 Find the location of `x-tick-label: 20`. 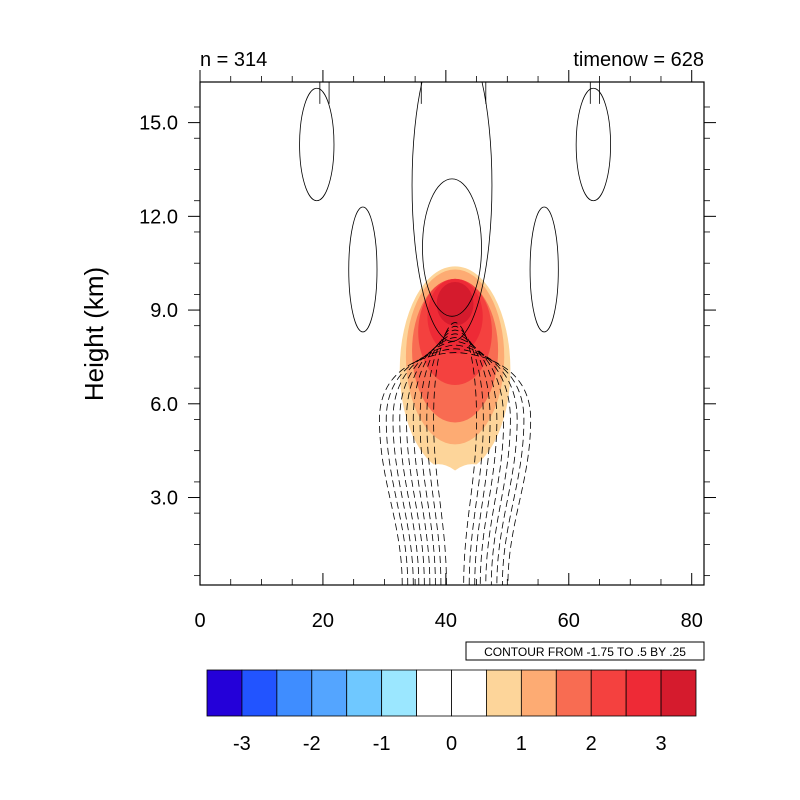

x-tick-label: 20 is located at coordinates (323, 621).